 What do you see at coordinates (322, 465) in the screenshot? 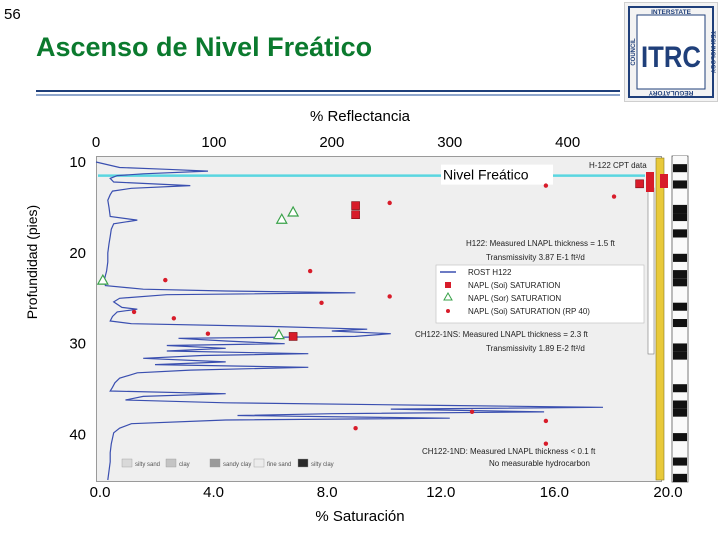
I see `soil-legend-label: silty clay` at bounding box center [322, 465].